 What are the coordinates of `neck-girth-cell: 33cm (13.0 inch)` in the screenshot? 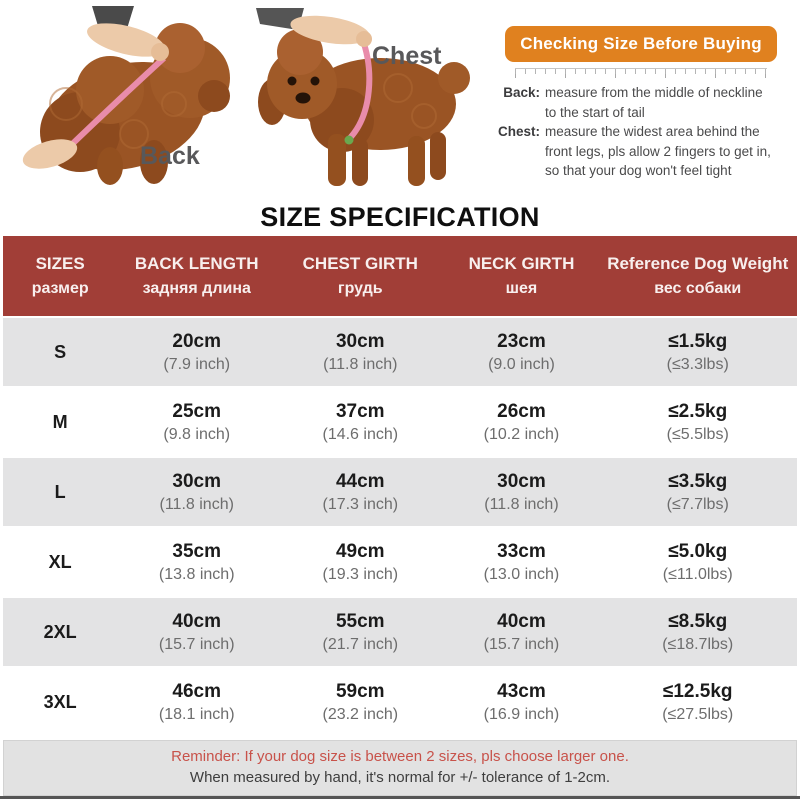 It's located at (521, 561).